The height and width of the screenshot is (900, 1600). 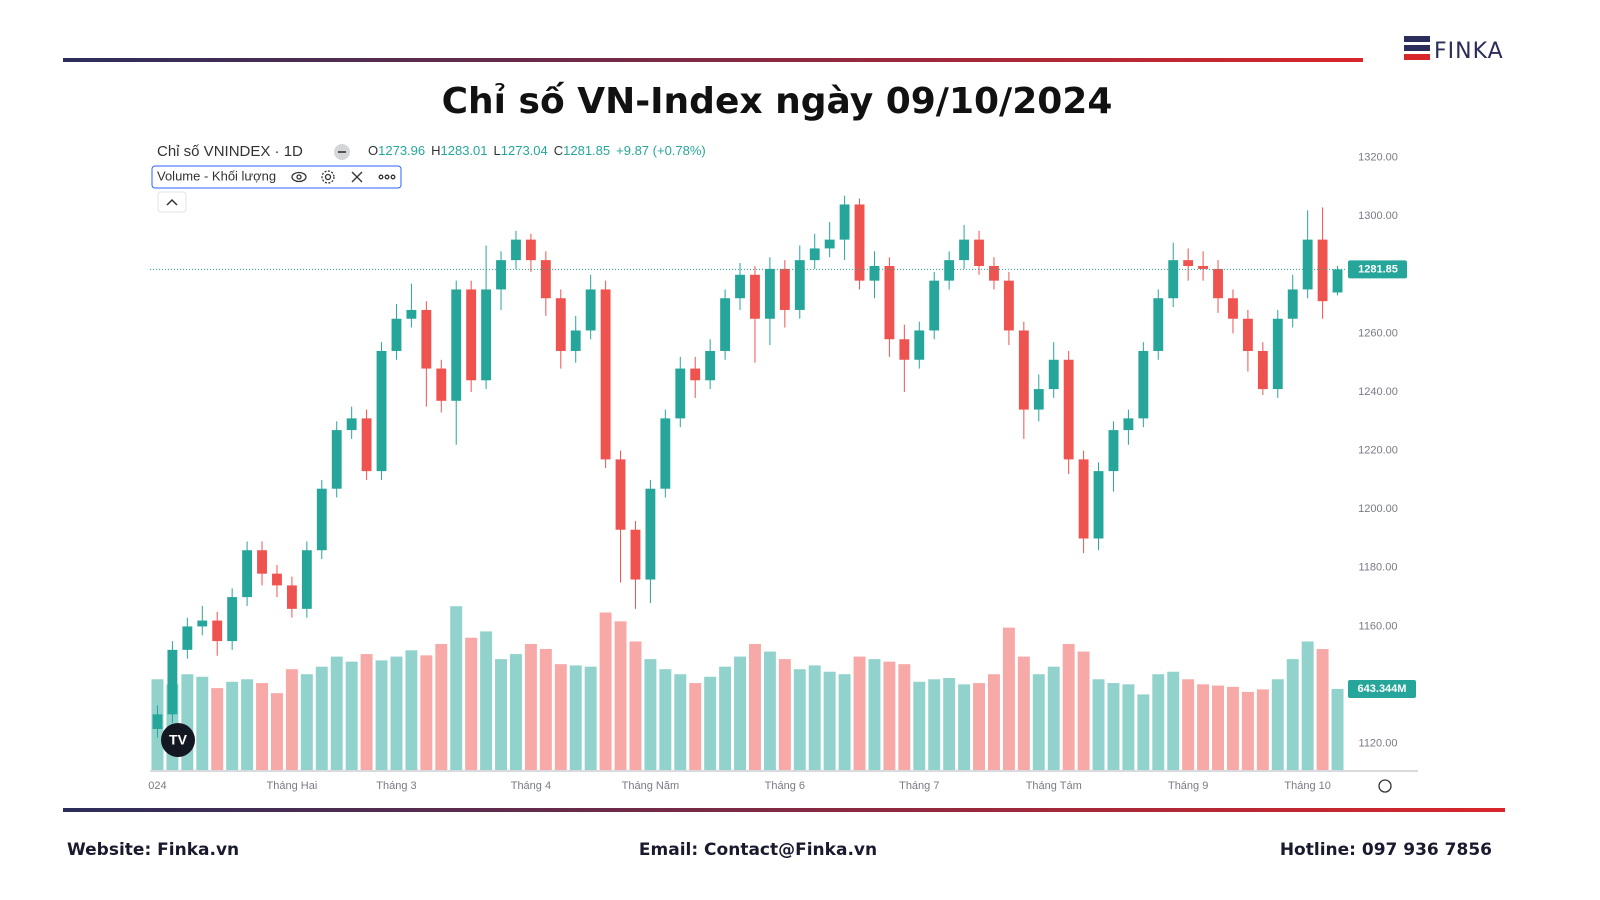 I want to click on x-tick-label: Tháng Tám, so click(x=1054, y=786).